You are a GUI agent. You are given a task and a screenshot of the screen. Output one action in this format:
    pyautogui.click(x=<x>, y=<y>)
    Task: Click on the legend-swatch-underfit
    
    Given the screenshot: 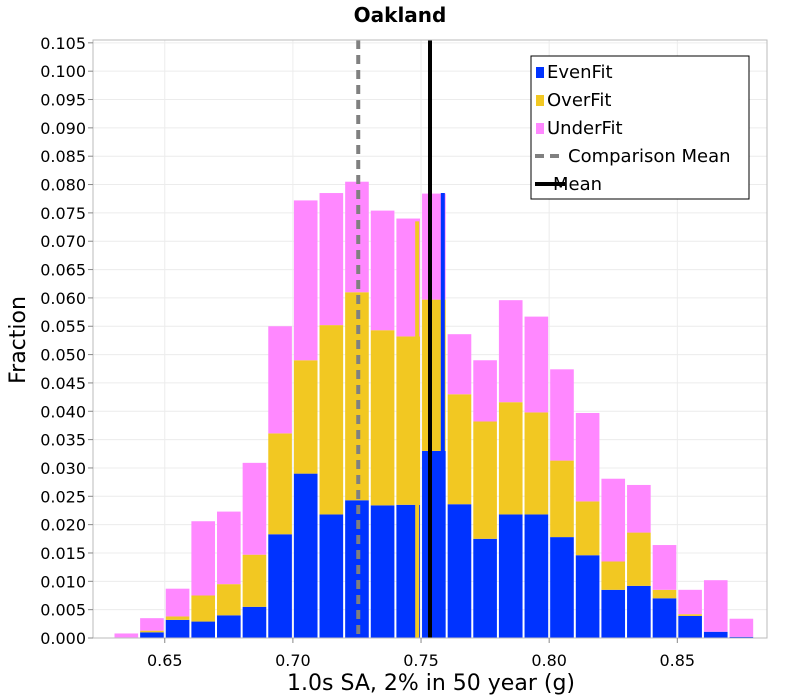 What is the action you would take?
    pyautogui.click(x=540, y=128)
    